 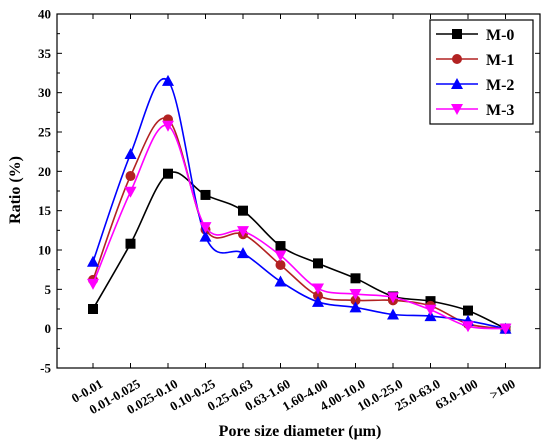 What do you see at coordinates (475, 35) in the screenshot?
I see `legend-item: M-0` at bounding box center [475, 35].